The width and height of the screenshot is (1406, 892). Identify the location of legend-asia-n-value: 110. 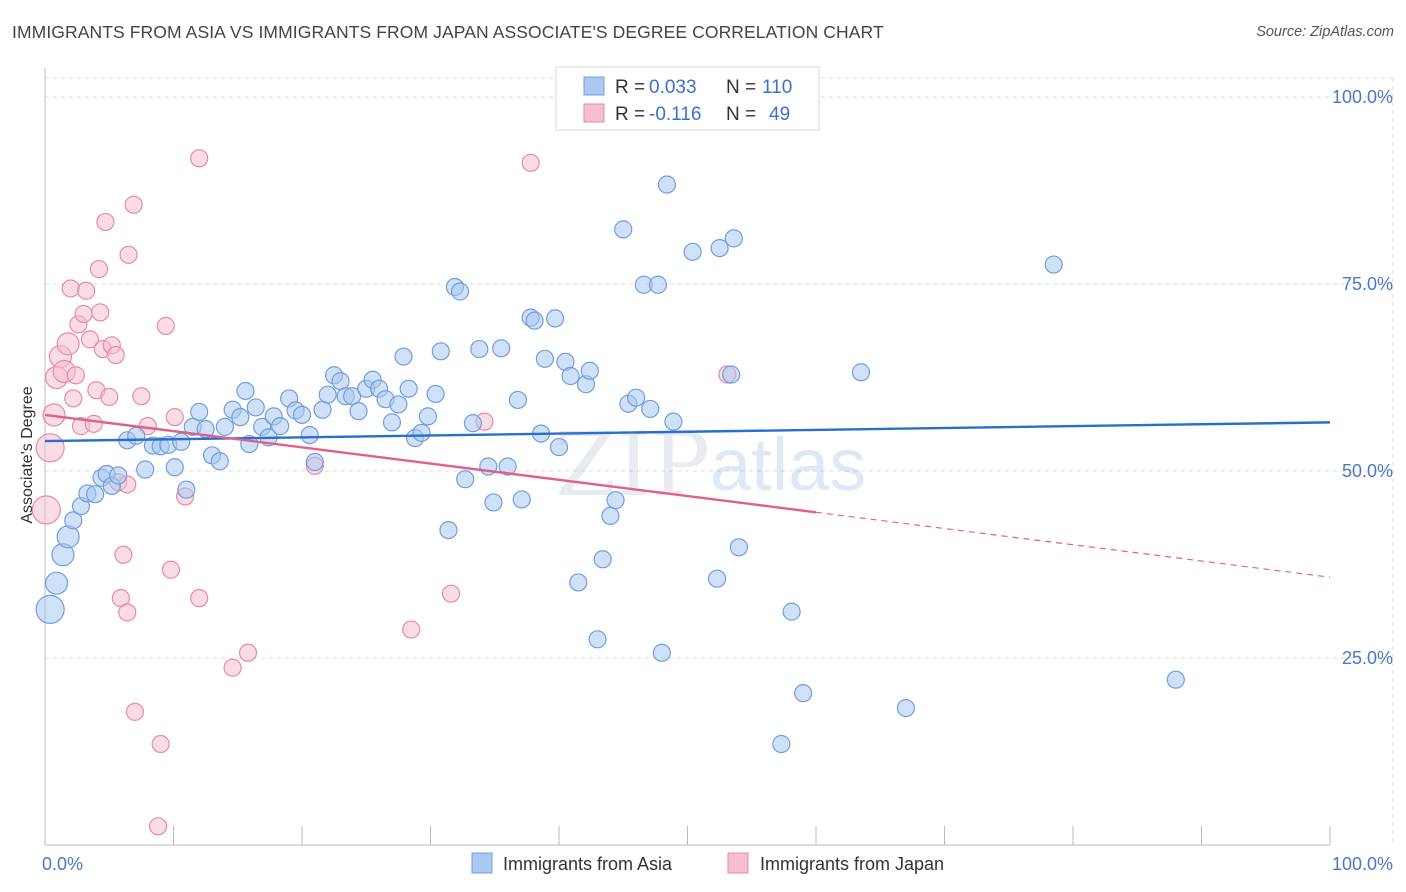
(777, 87).